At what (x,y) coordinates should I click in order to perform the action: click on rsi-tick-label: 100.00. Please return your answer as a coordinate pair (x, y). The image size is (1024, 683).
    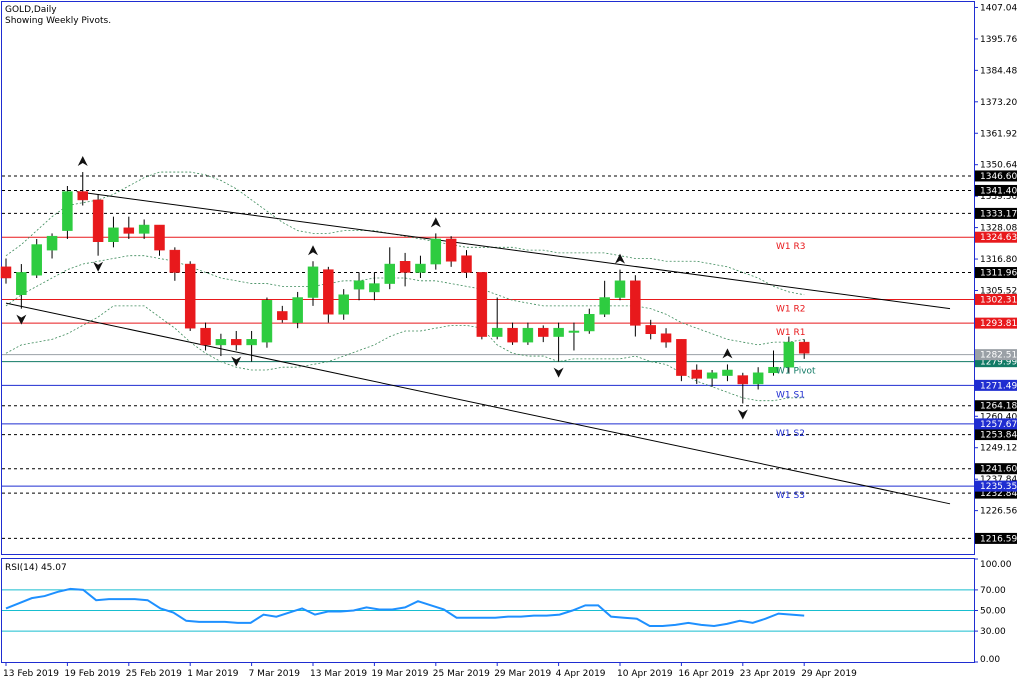
    Looking at the image, I should click on (996, 565).